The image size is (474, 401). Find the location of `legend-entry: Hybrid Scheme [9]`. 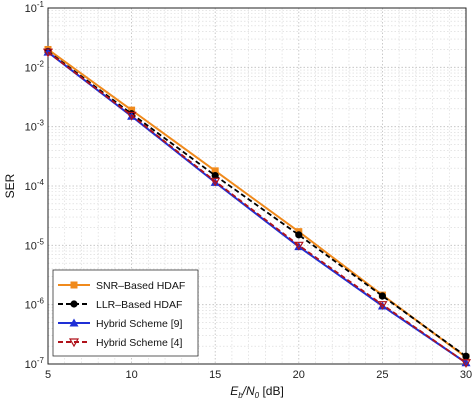

legend-entry: Hybrid Scheme [9] is located at coordinates (120, 324).